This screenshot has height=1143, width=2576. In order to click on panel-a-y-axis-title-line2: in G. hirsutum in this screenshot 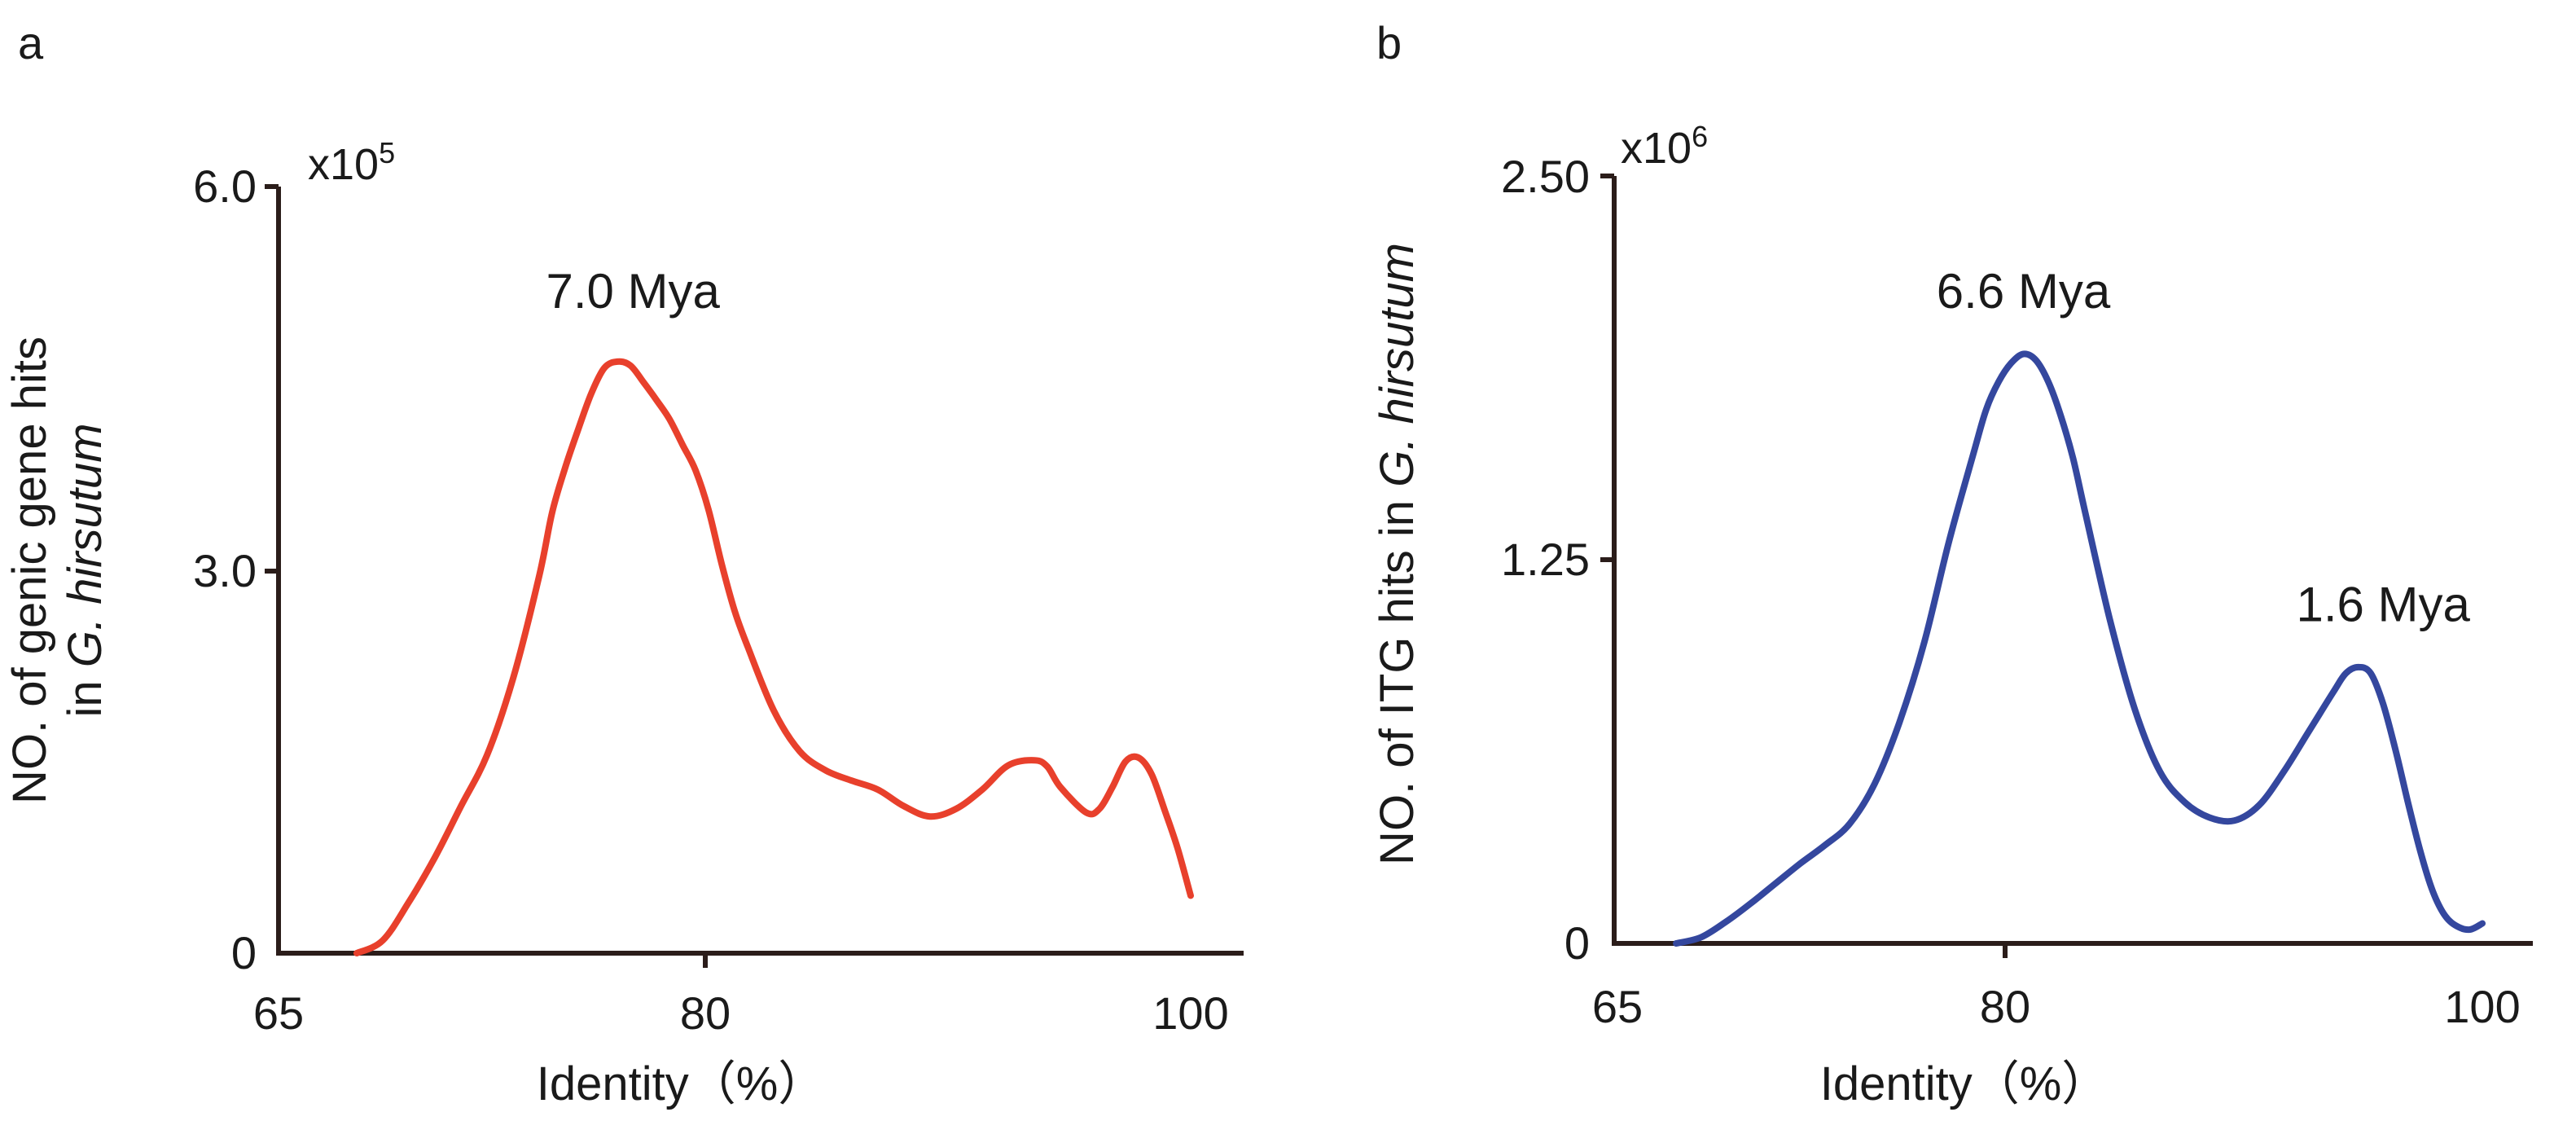, I will do `click(85, 570)`.